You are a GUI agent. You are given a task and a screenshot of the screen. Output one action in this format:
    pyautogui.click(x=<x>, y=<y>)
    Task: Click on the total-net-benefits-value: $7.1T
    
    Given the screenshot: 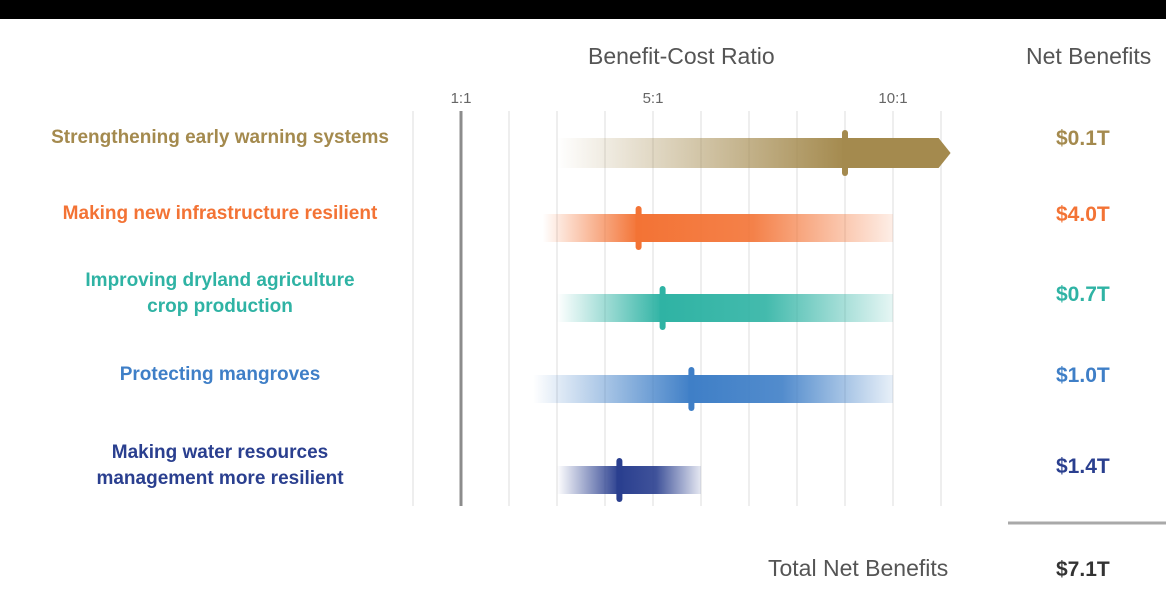 What is the action you would take?
    pyautogui.click(x=1083, y=569)
    